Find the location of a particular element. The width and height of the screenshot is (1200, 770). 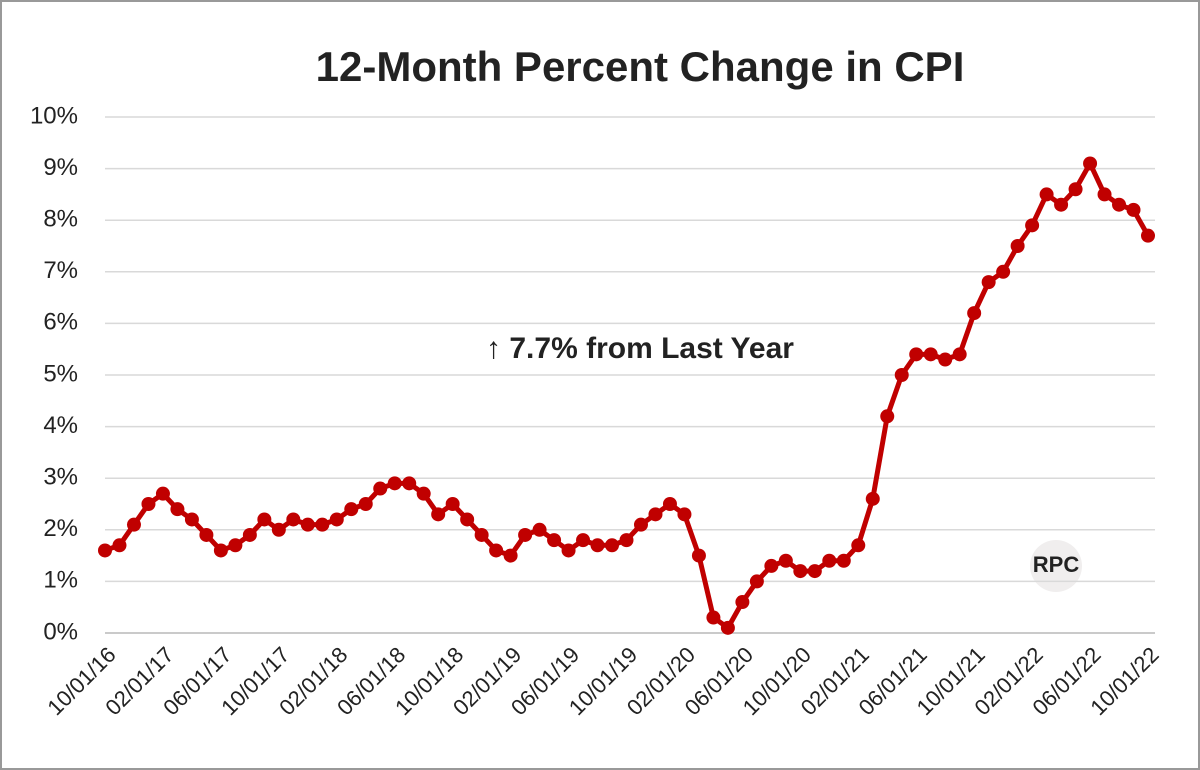

y-tick-label: 5% is located at coordinates (60, 373).